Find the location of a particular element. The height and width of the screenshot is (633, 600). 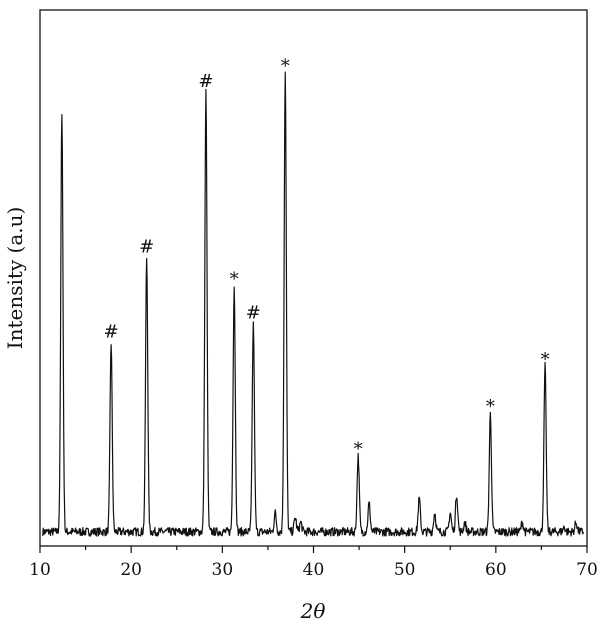

y-axis-label: Intensity (a.u) is located at coordinates (15, 278).